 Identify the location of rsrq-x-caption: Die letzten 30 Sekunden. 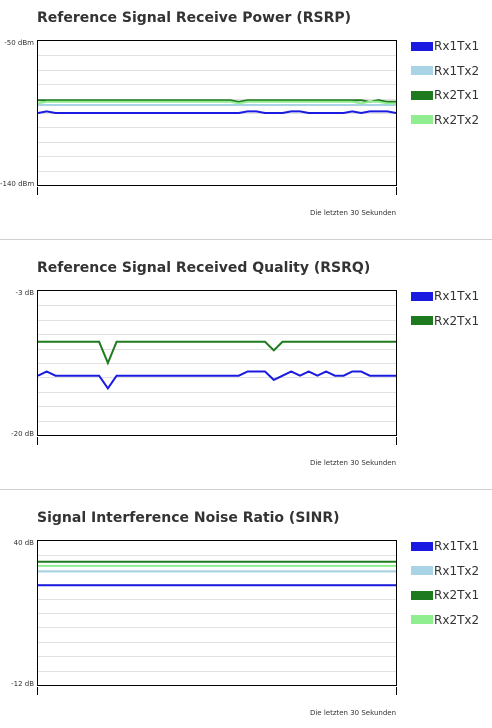
(352, 463).